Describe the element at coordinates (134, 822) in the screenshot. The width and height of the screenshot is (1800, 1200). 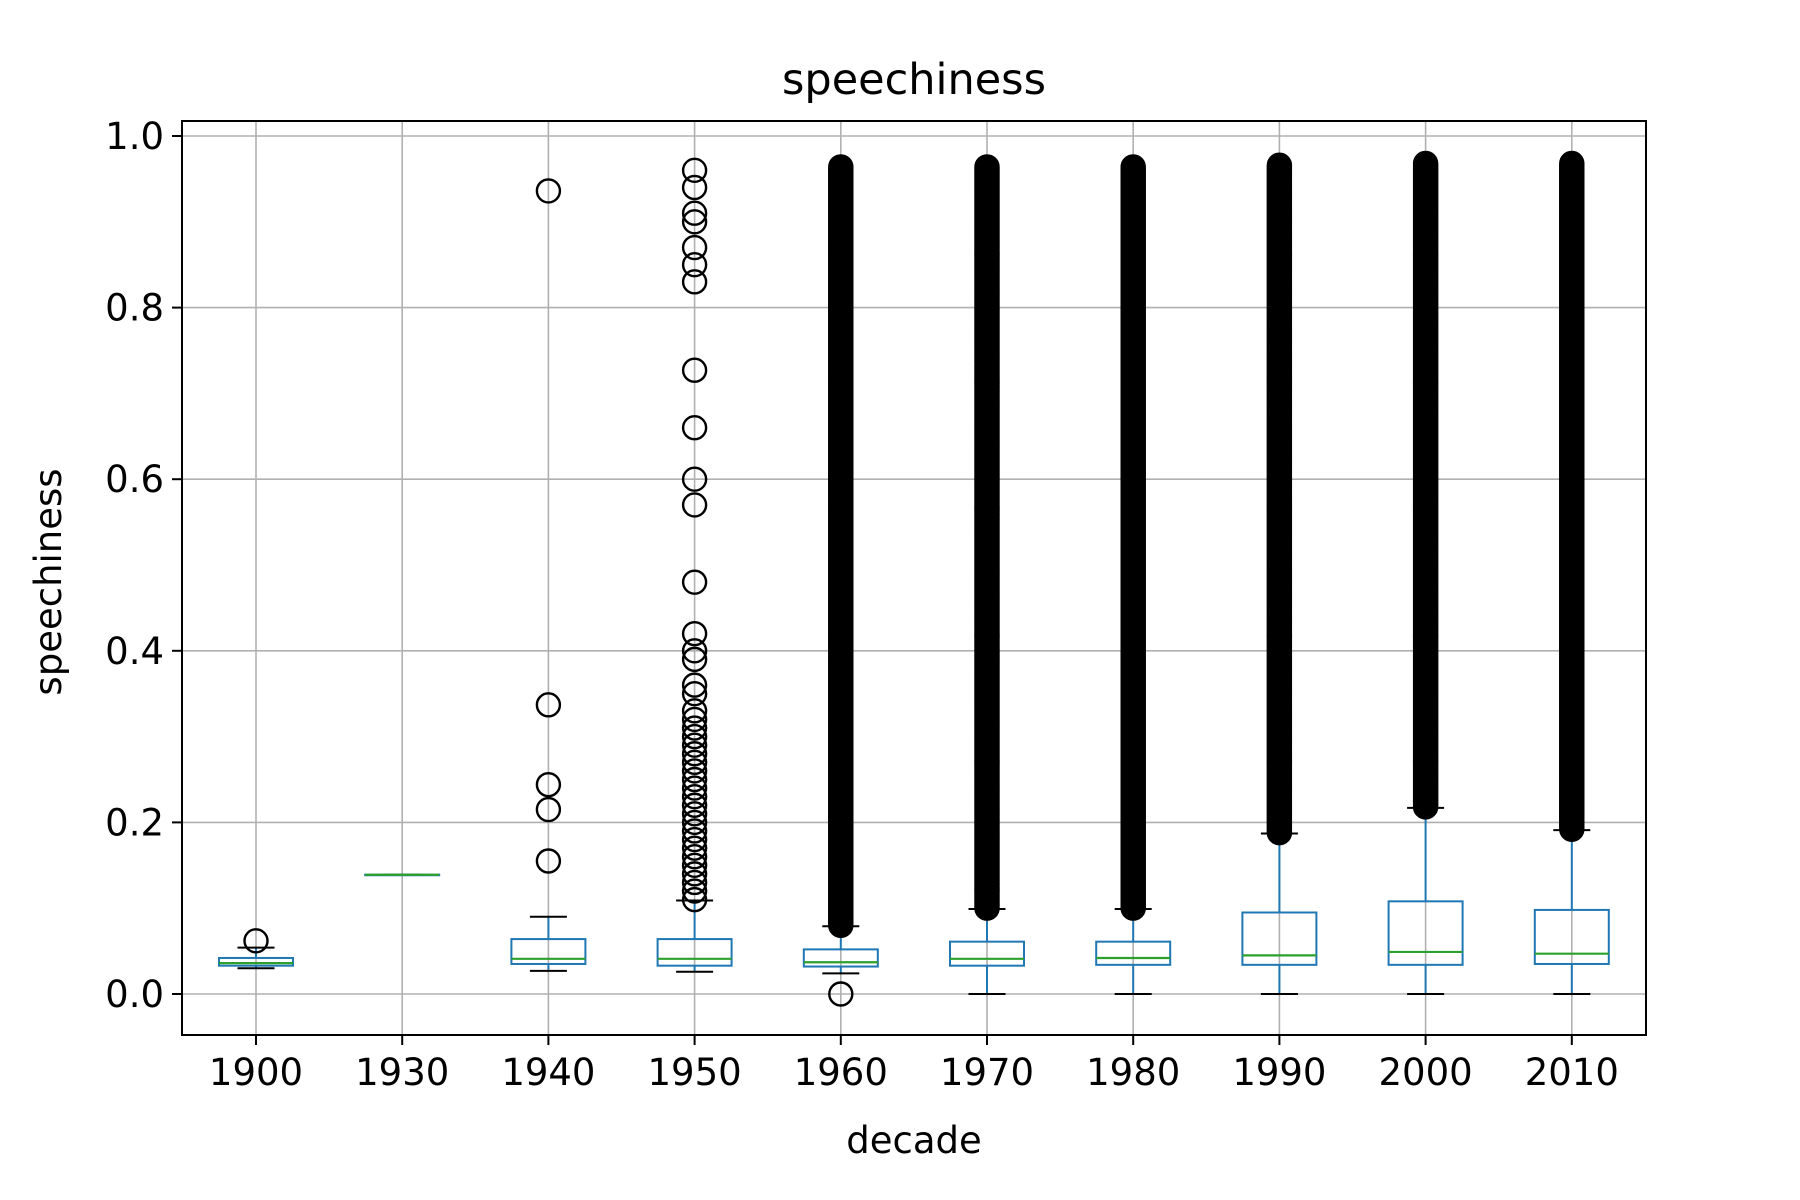
I see `y-tick-label: 0.2` at that location.